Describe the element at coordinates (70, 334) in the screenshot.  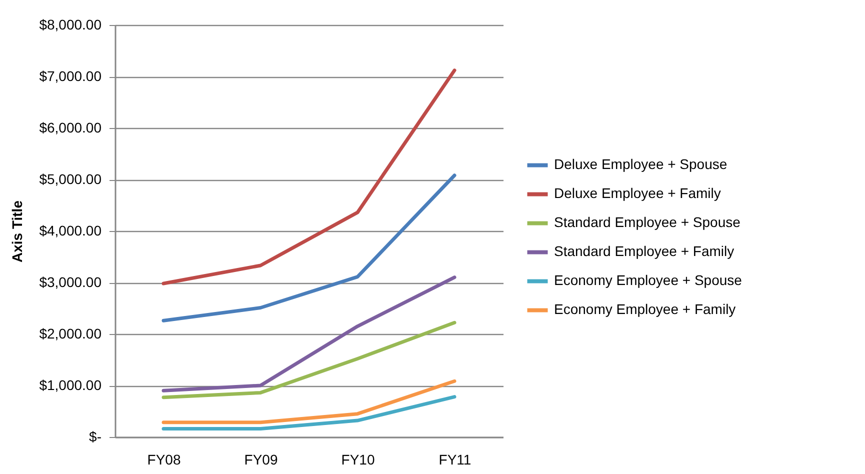
I see `y-tick-label: $2,000.00` at that location.